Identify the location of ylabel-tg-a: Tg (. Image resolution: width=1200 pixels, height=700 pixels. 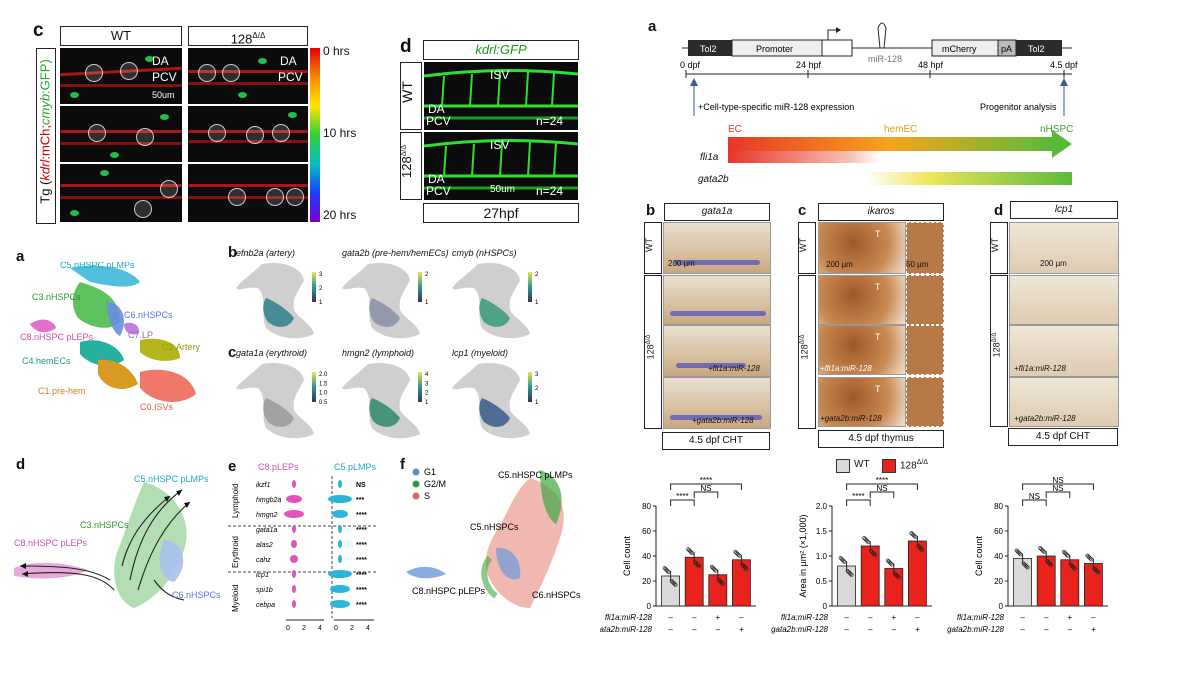
(45, 192).